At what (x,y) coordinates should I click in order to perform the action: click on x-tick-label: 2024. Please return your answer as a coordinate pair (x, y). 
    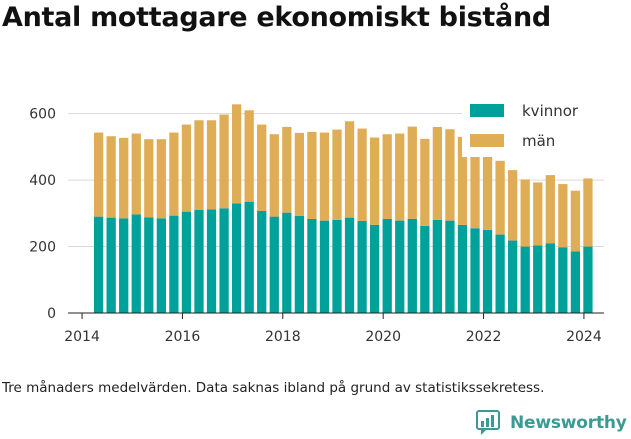
    Looking at the image, I should click on (584, 337).